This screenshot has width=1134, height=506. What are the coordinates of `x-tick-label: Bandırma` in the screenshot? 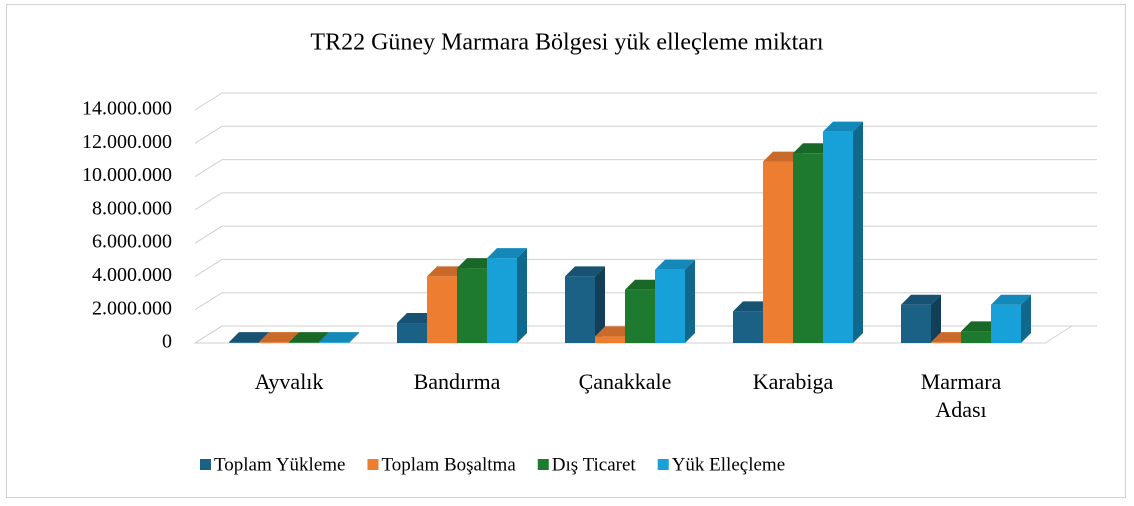 It's located at (457, 381).